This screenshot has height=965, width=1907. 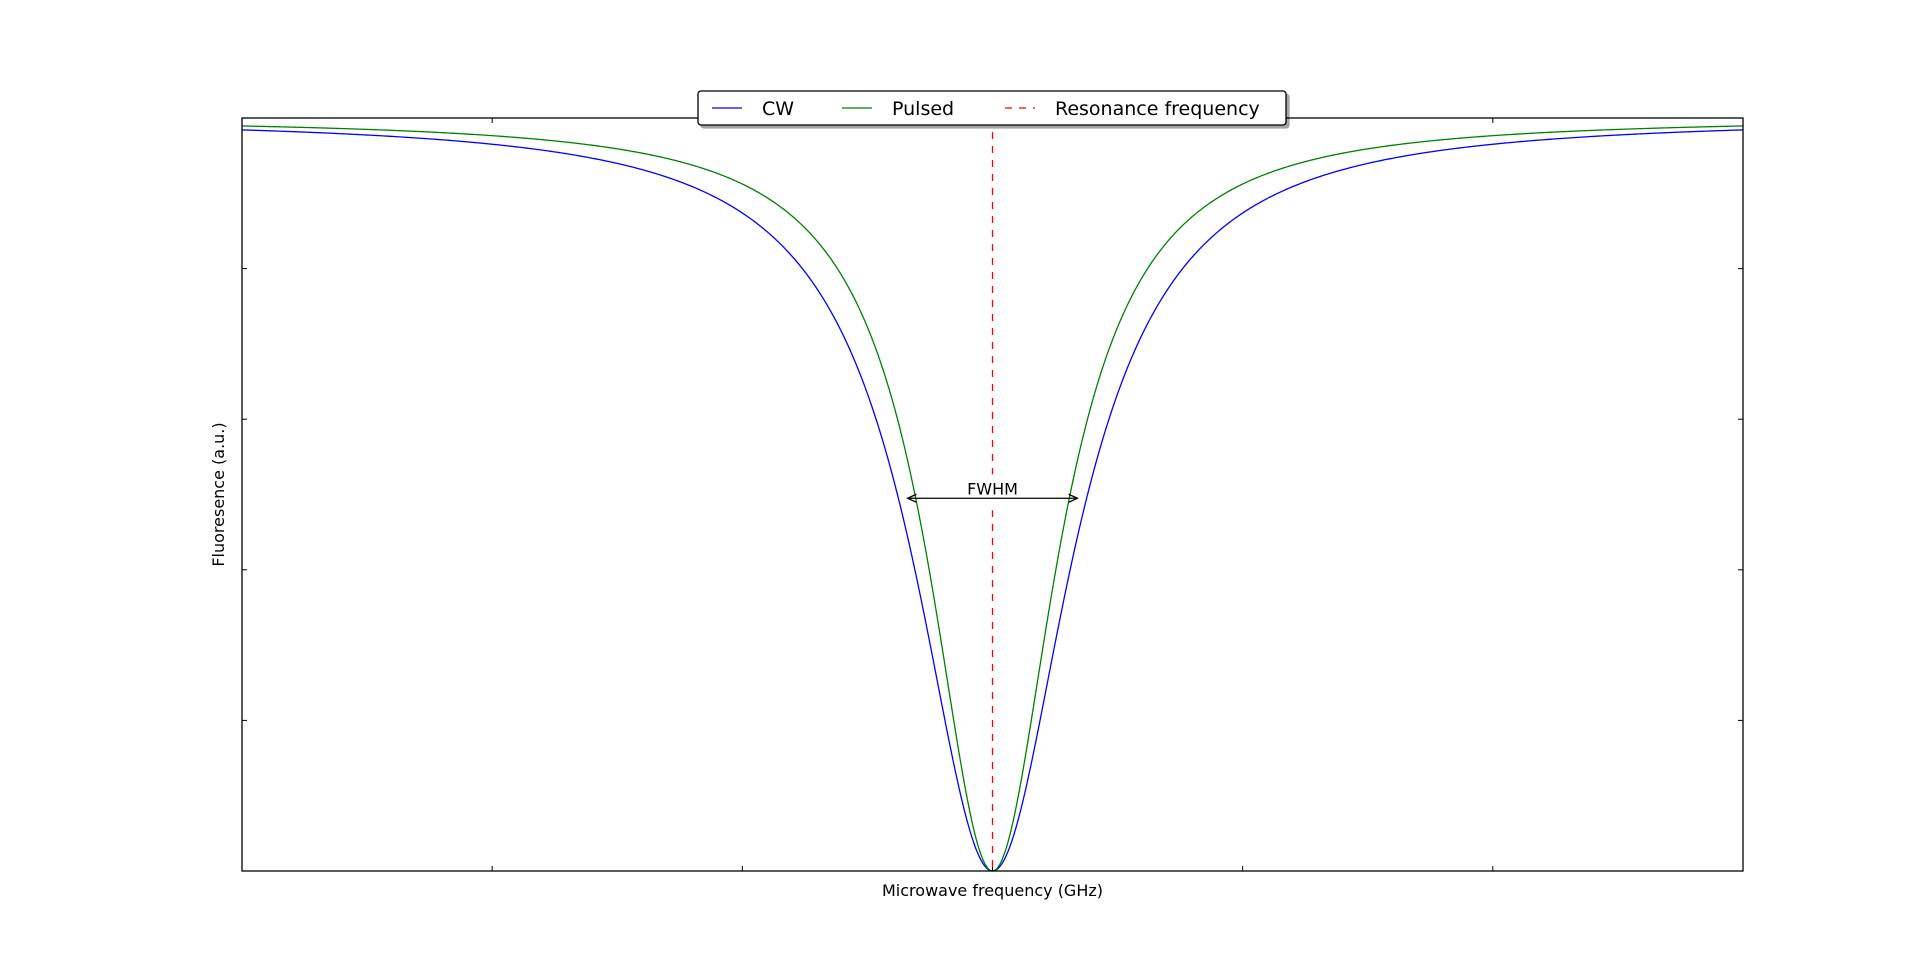 What do you see at coordinates (778, 109) in the screenshot?
I see `legend-label-cw: CW` at bounding box center [778, 109].